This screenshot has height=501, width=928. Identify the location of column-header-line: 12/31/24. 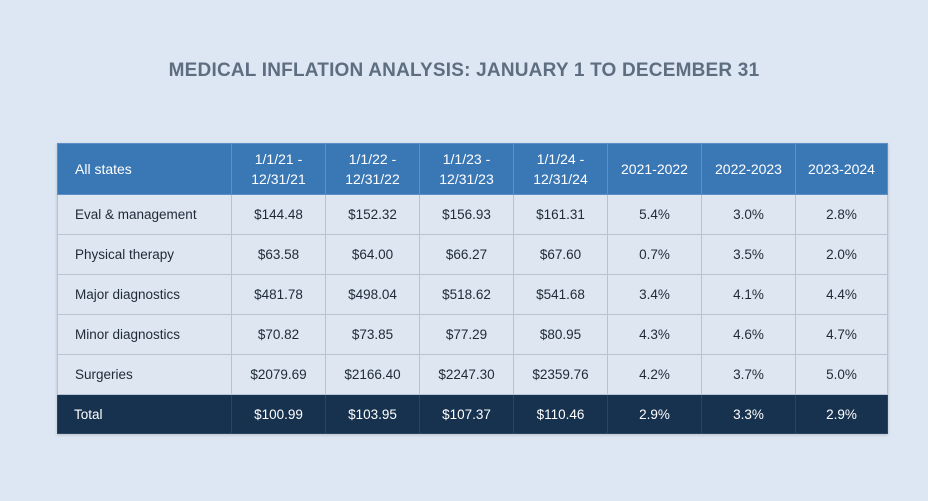
(560, 179).